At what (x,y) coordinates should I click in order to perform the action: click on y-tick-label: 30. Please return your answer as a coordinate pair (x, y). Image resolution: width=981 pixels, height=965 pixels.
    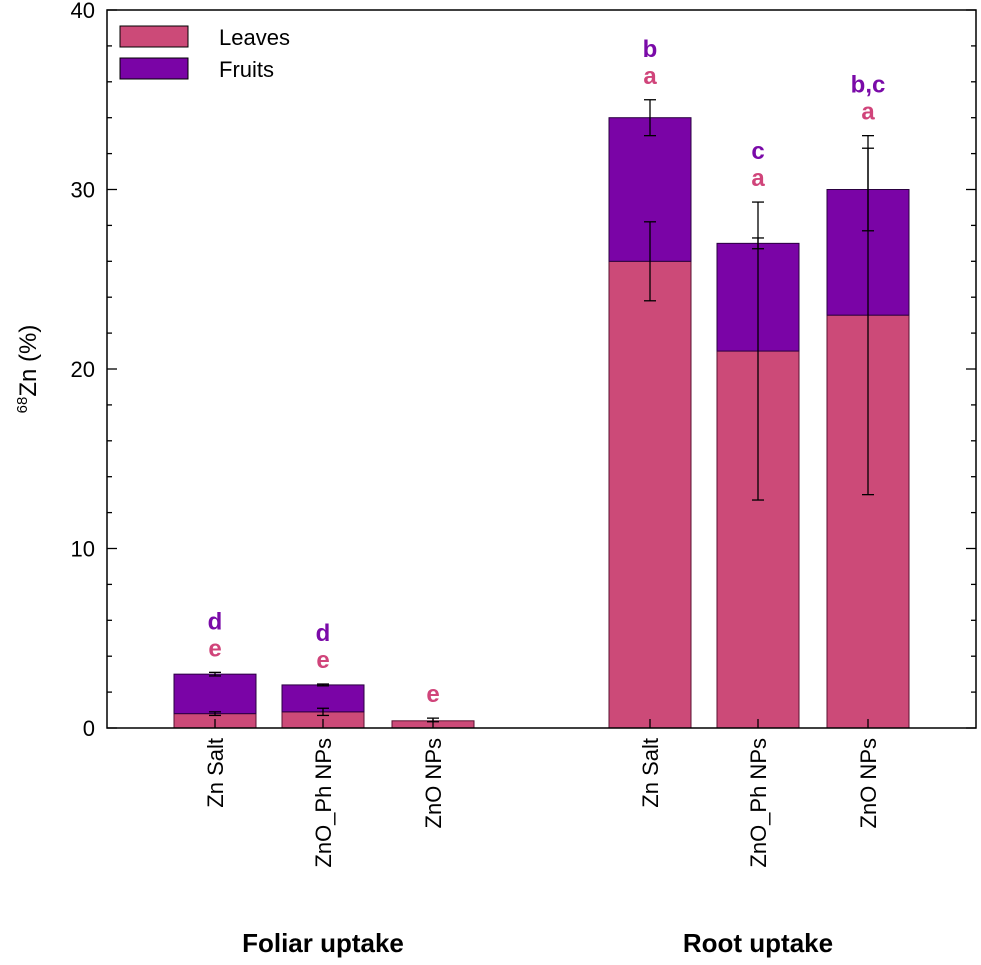
    Looking at the image, I should click on (83, 190).